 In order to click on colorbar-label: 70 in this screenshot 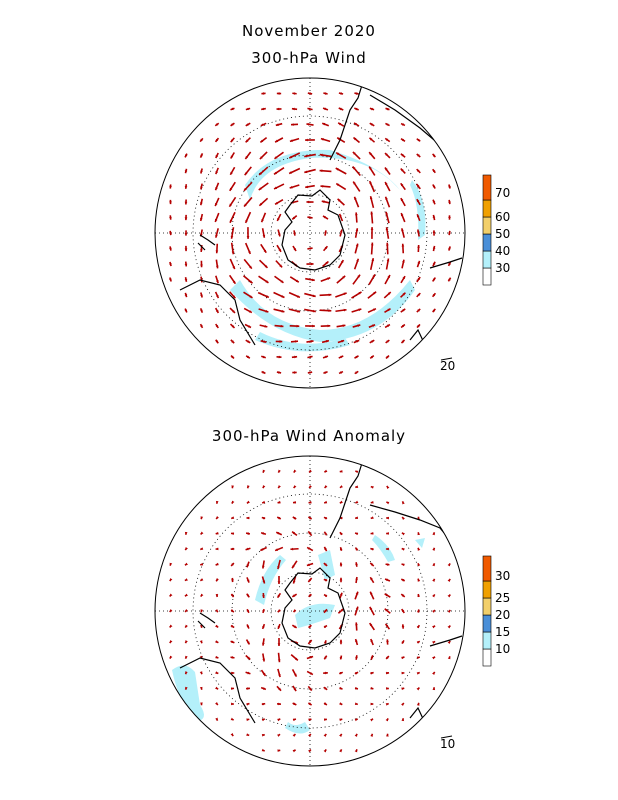, I will do `click(502, 193)`.